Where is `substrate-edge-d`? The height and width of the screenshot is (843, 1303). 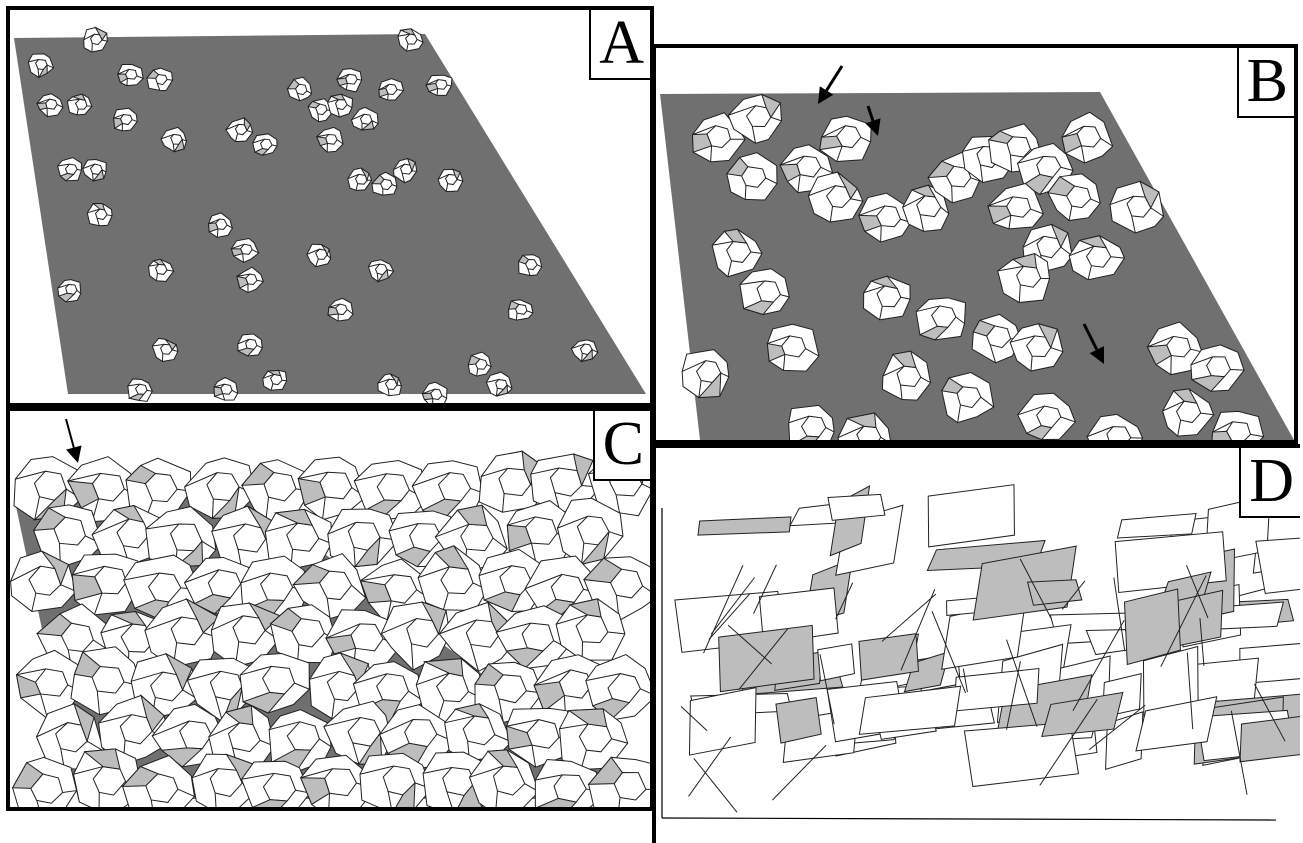 substrate-edge-d is located at coordinates (969, 819).